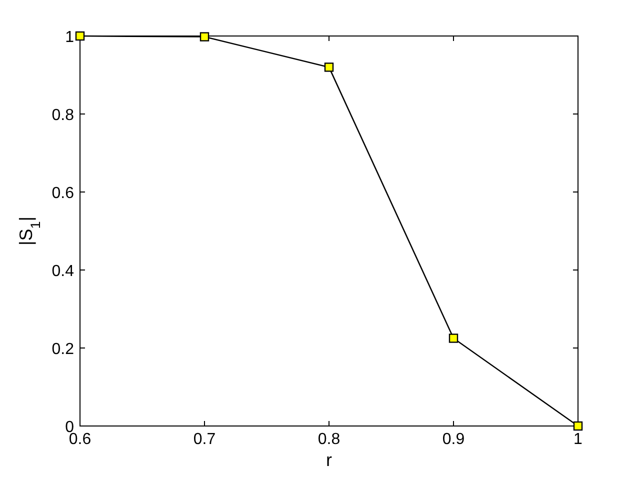  Describe the element at coordinates (69, 37) in the screenshot. I see `y-tick-label: 1` at that location.